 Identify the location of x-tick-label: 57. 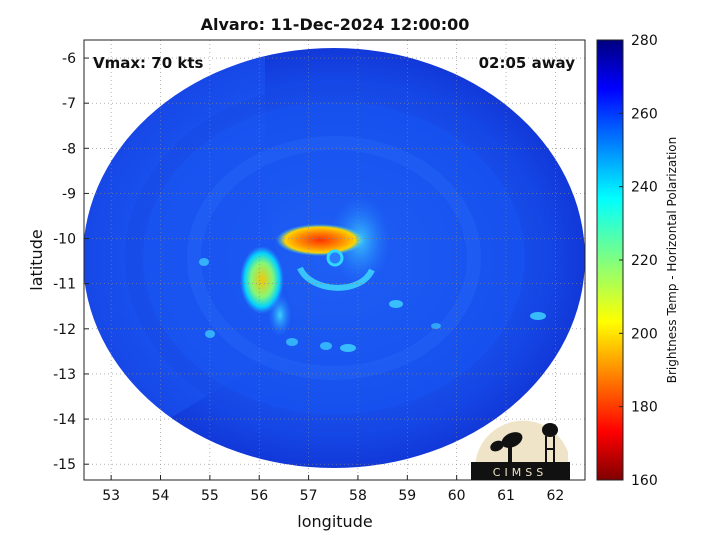
(309, 496).